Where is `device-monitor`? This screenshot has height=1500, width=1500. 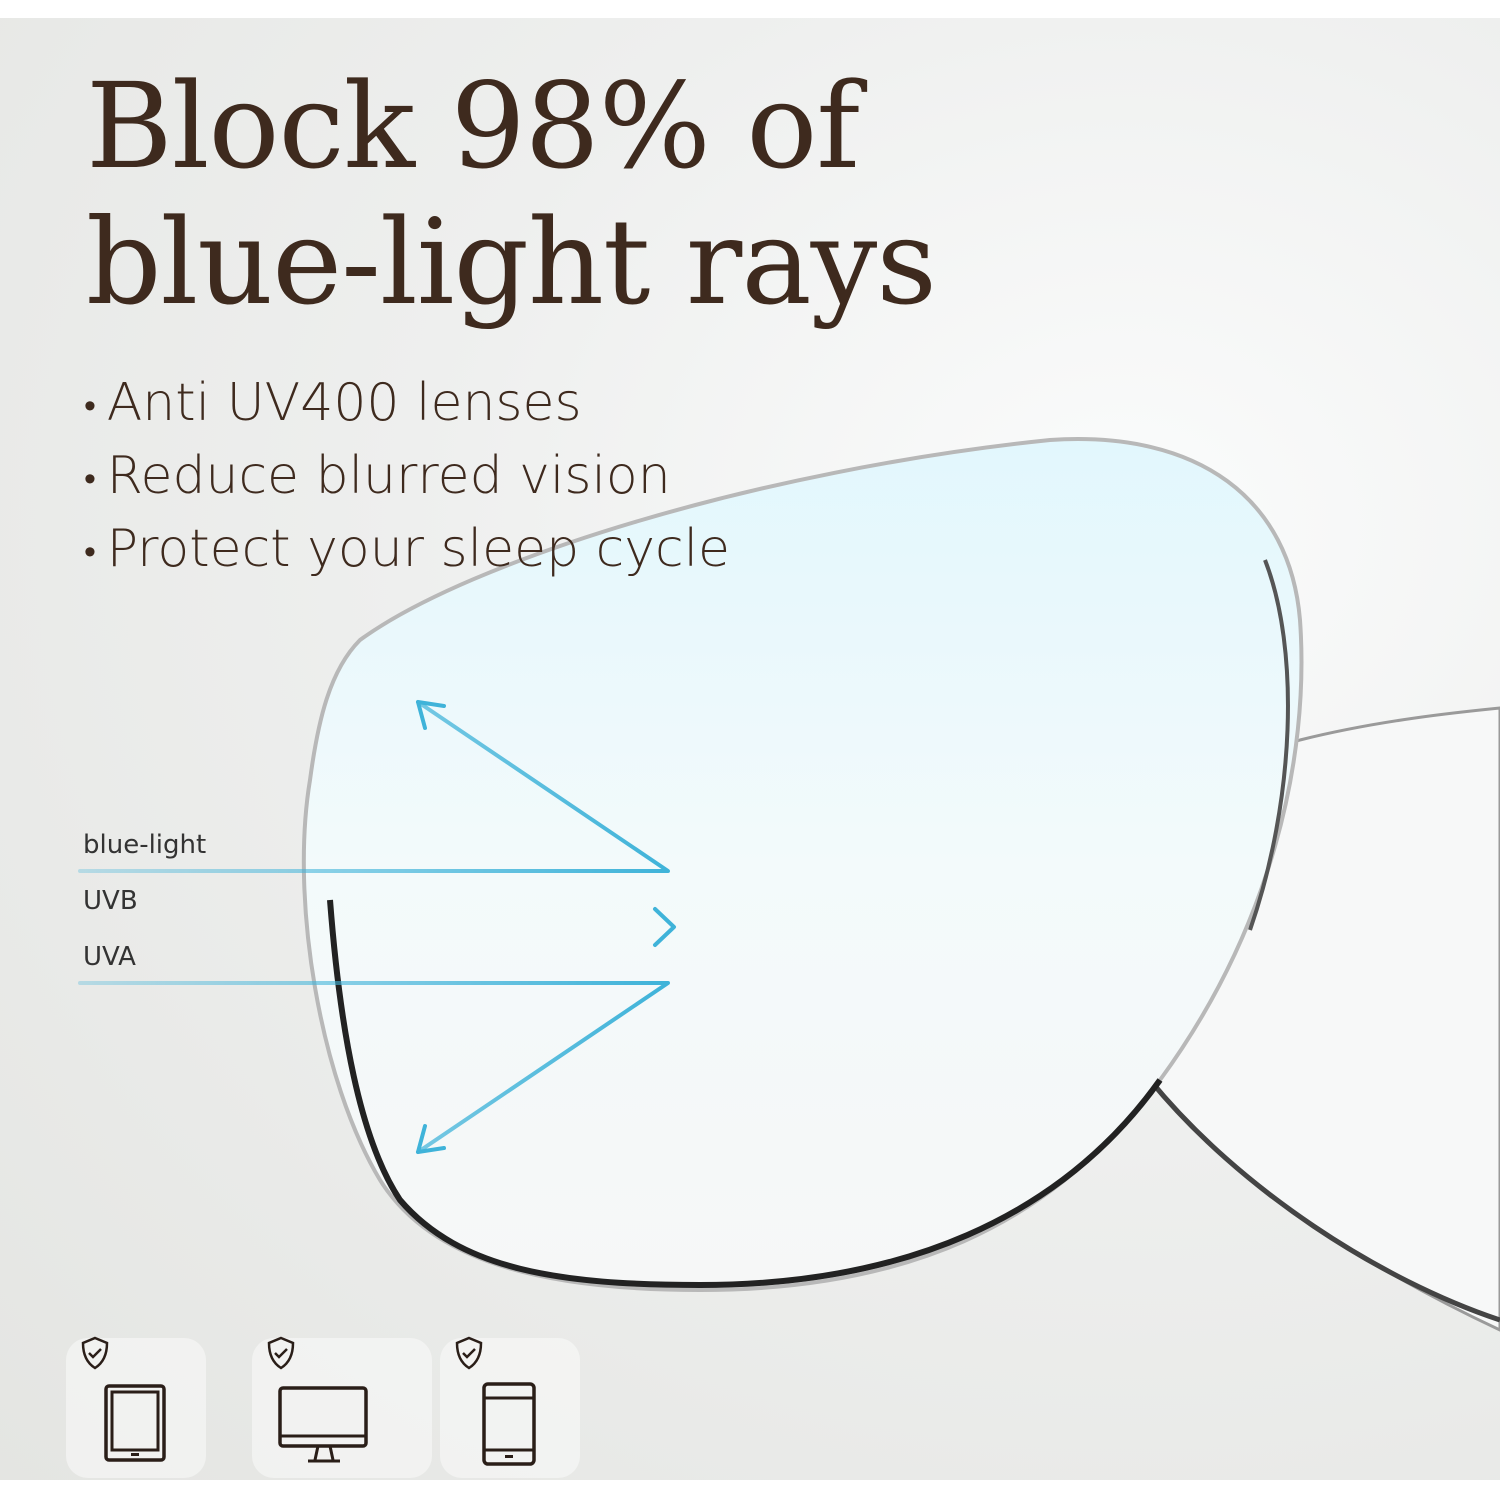 device-monitor is located at coordinates (342, 1407).